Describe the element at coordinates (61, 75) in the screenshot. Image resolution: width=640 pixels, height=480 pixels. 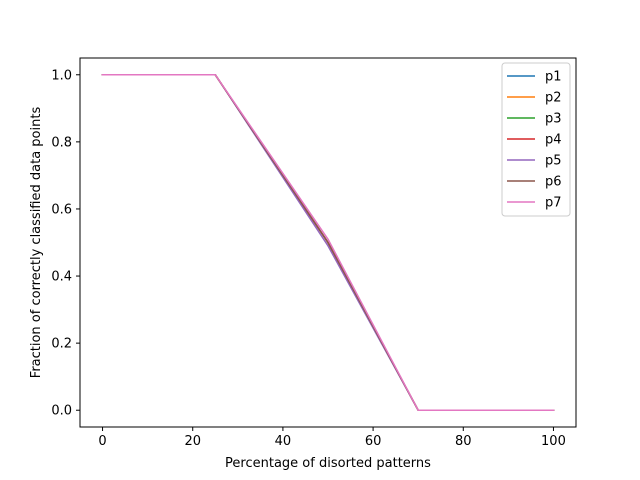
I see `y-tick-label: 1.0` at that location.